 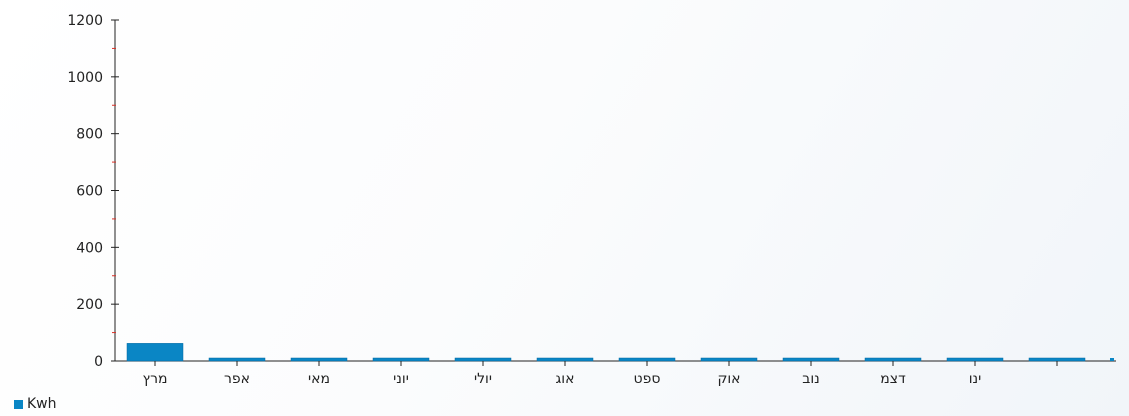 I want to click on x-tick-label: ספט, so click(x=647, y=379).